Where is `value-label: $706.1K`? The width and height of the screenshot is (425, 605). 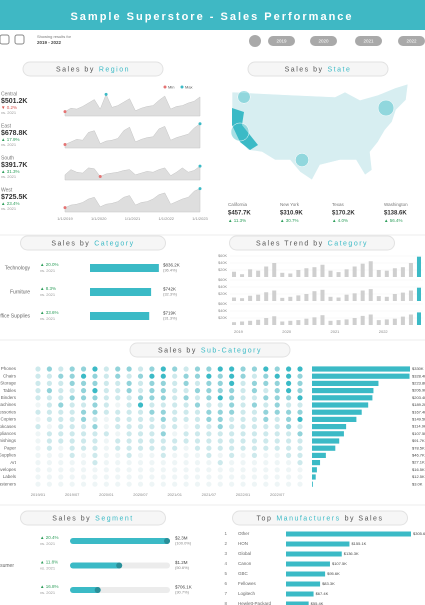 value-label: $706.1K is located at coordinates (183, 587).